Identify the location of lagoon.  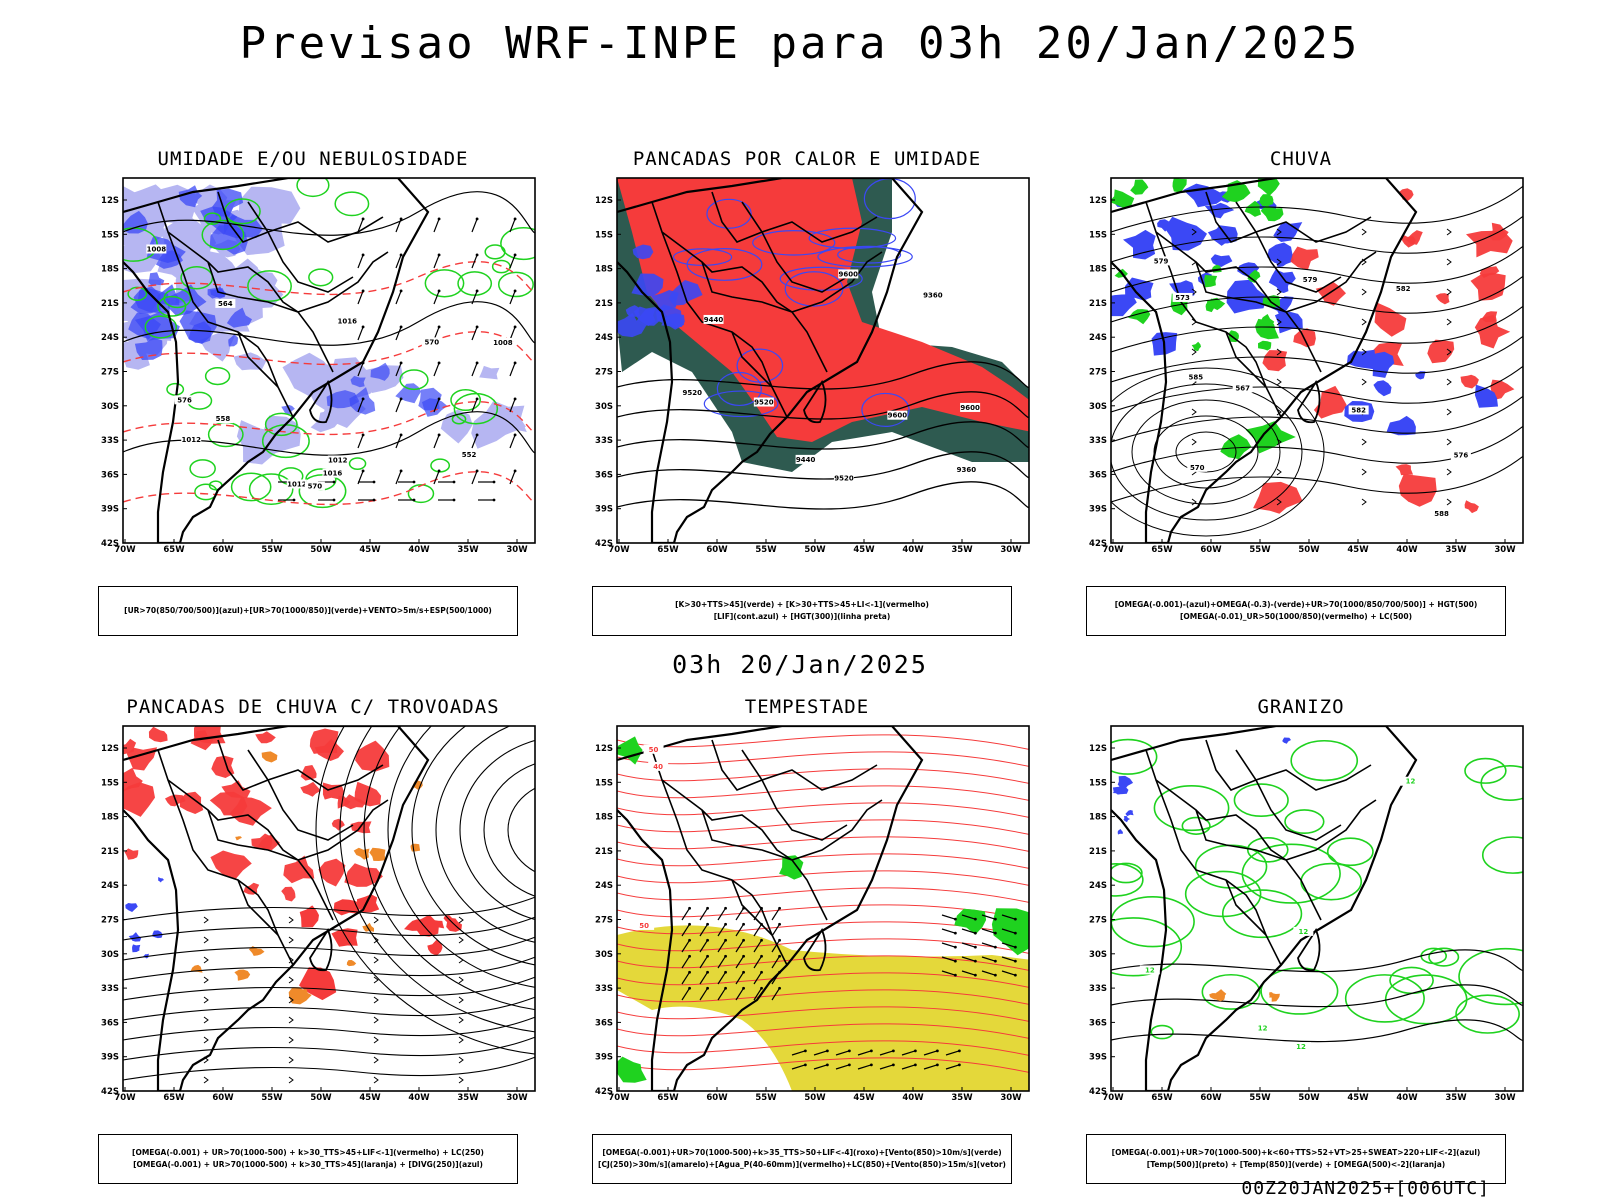
(815, 402).